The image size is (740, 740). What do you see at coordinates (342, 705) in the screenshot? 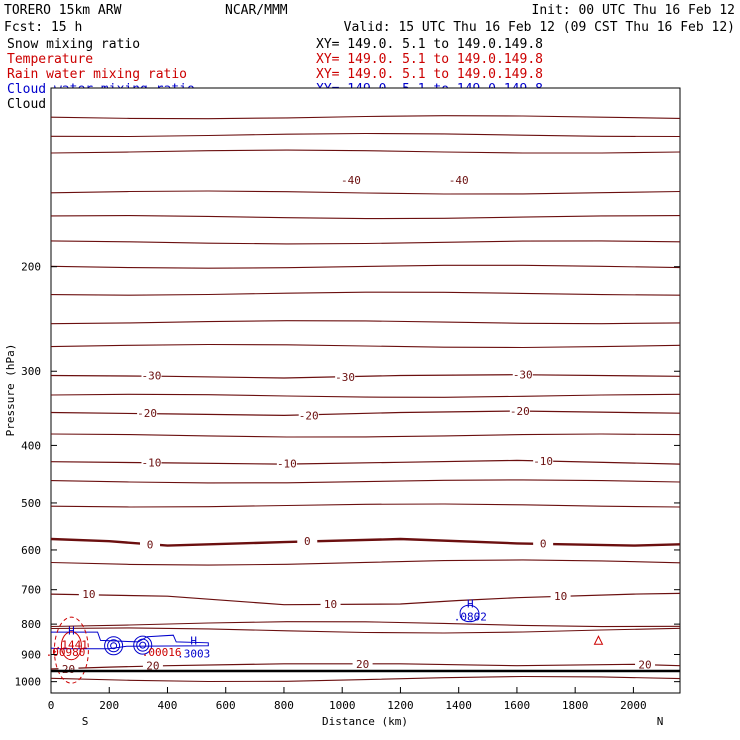
I see `x-tick-label: 1000` at bounding box center [342, 705].